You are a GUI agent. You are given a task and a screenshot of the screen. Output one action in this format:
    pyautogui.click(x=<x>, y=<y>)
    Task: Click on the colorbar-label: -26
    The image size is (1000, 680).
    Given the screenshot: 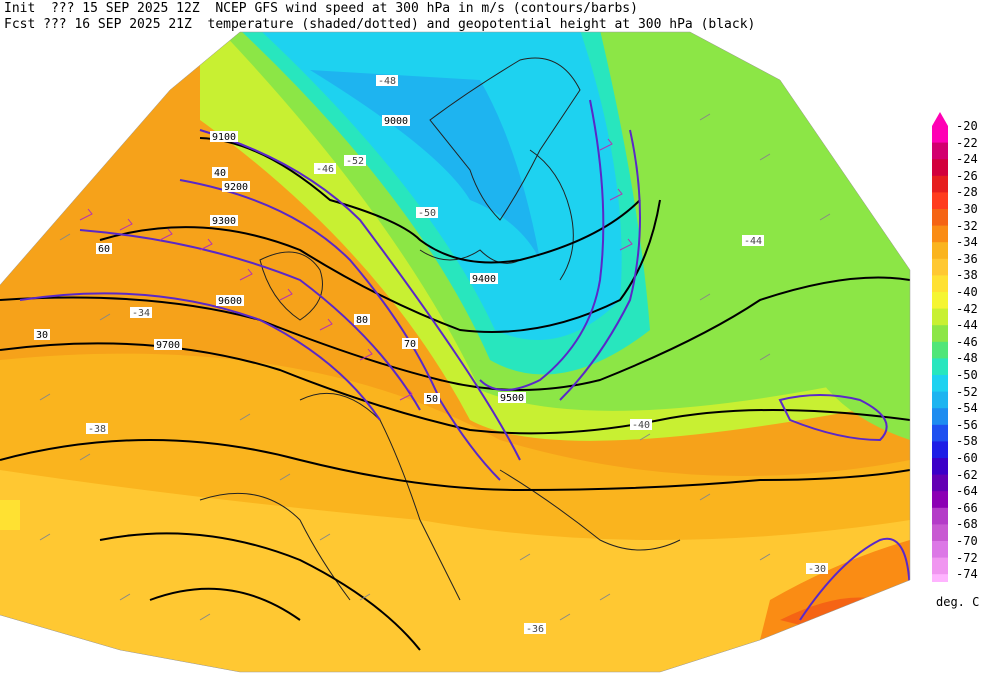 What is the action you would take?
    pyautogui.click(x=967, y=175)
    